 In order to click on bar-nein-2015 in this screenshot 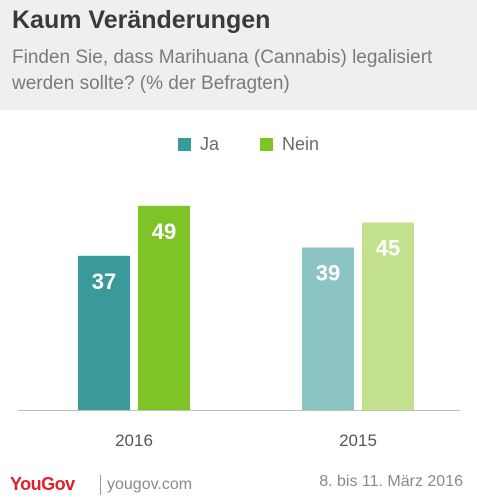, I will do `click(388, 316)`.